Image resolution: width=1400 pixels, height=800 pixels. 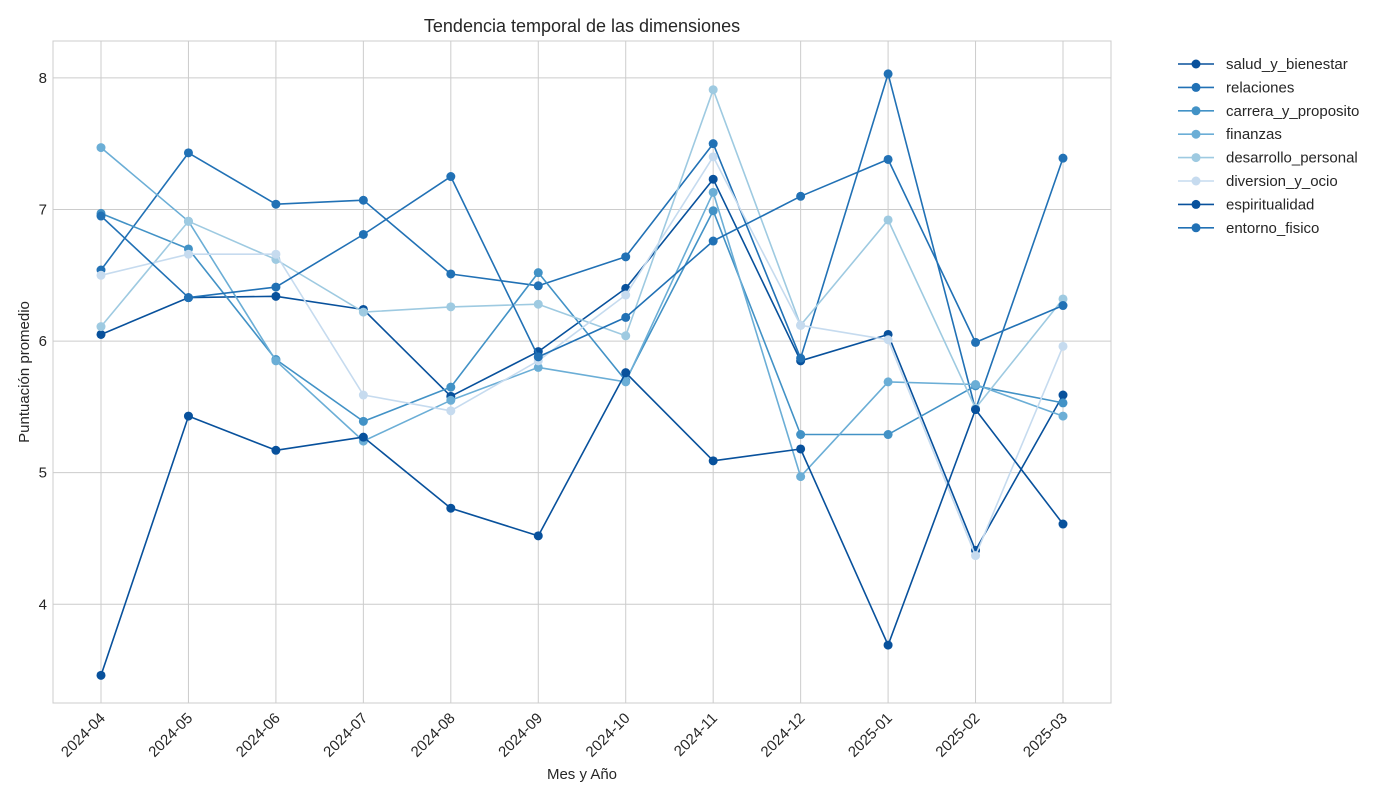 What do you see at coordinates (1268, 111) in the screenshot?
I see `legend-item-carrera_y_proposito: carrera_y_proposito` at bounding box center [1268, 111].